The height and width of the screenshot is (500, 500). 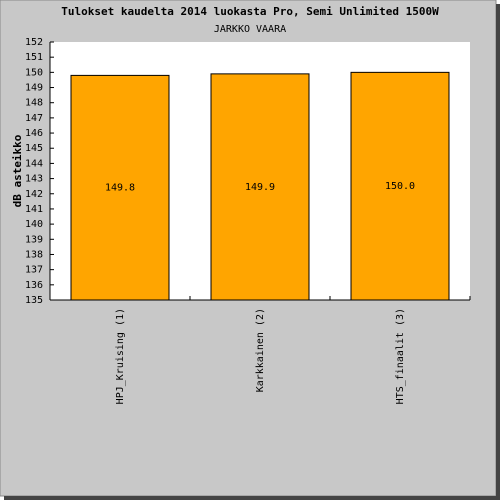 What do you see at coordinates (34, 270) in the screenshot?
I see `y-tick-label: 137` at bounding box center [34, 270].